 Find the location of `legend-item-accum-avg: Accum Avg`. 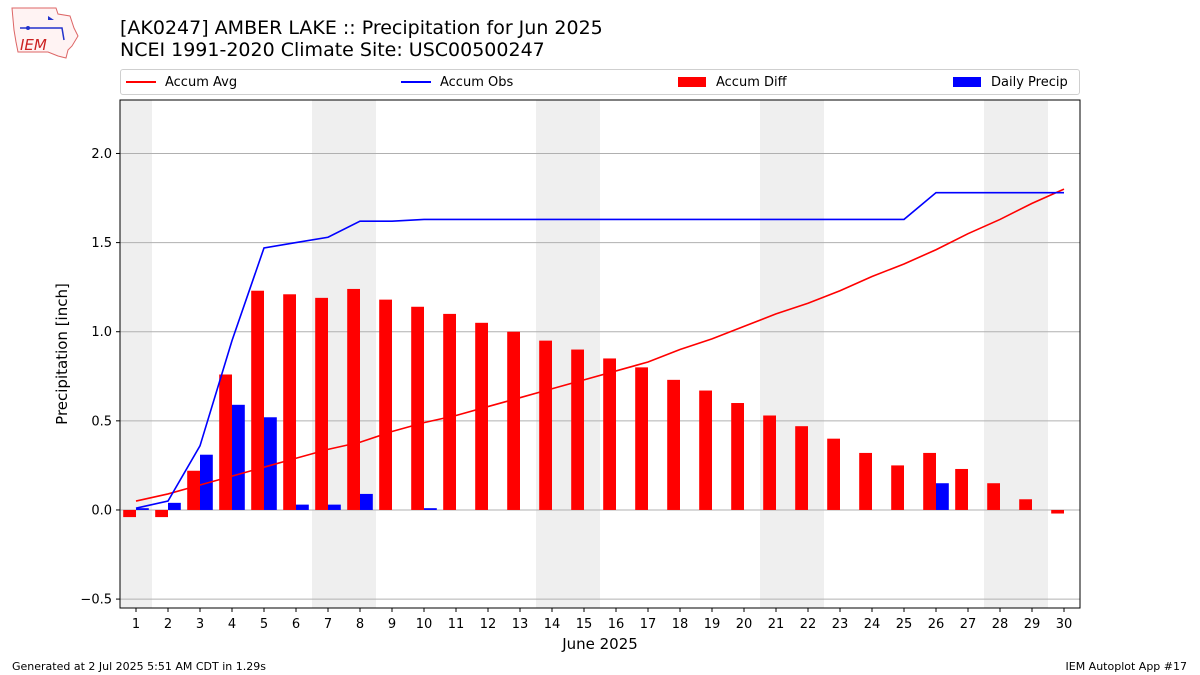

legend-item-accum-avg: Accum Avg is located at coordinates (181, 82).